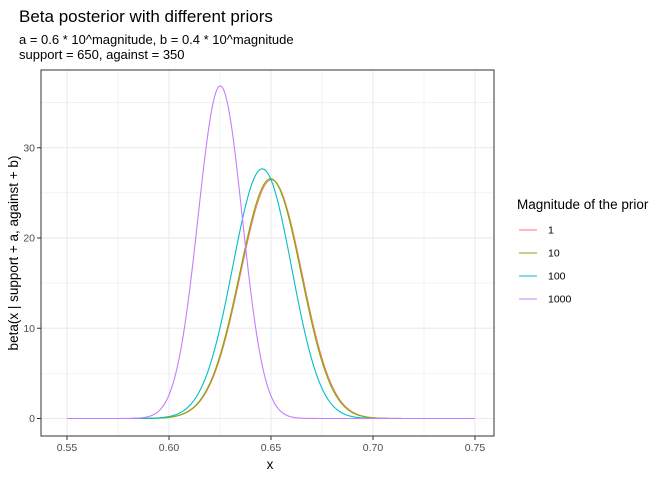 The height and width of the screenshot is (480, 672). What do you see at coordinates (545, 265) in the screenshot?
I see `legend-items: 1 10 100 1000` at bounding box center [545, 265].